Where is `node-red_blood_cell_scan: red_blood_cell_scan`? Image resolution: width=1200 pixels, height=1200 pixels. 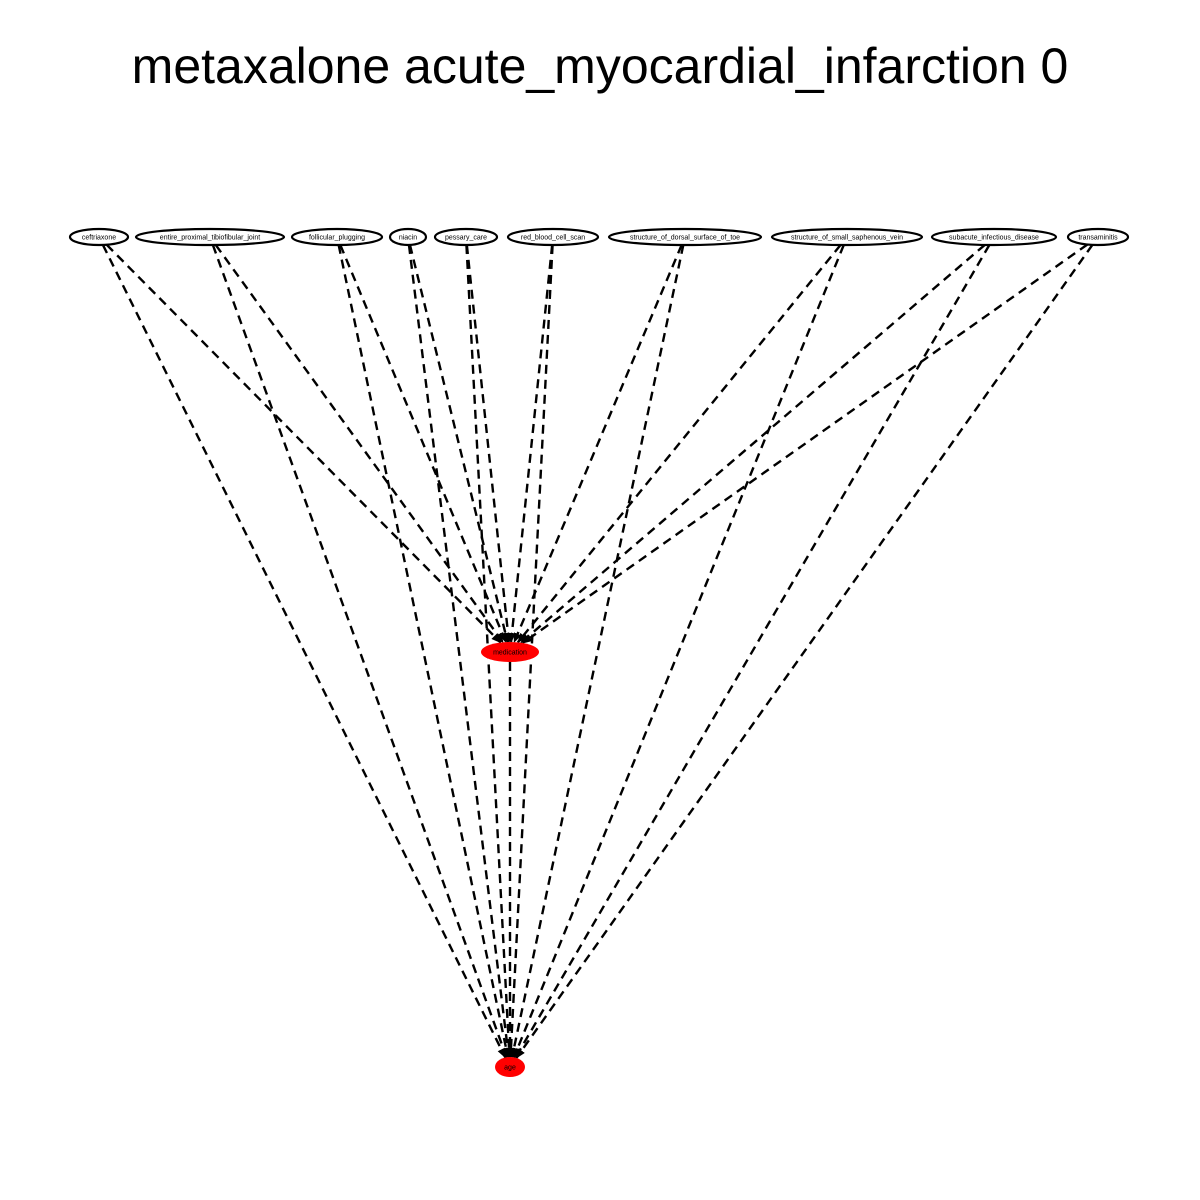 node-red_blood_cell_scan: red_blood_cell_scan is located at coordinates (553, 237).